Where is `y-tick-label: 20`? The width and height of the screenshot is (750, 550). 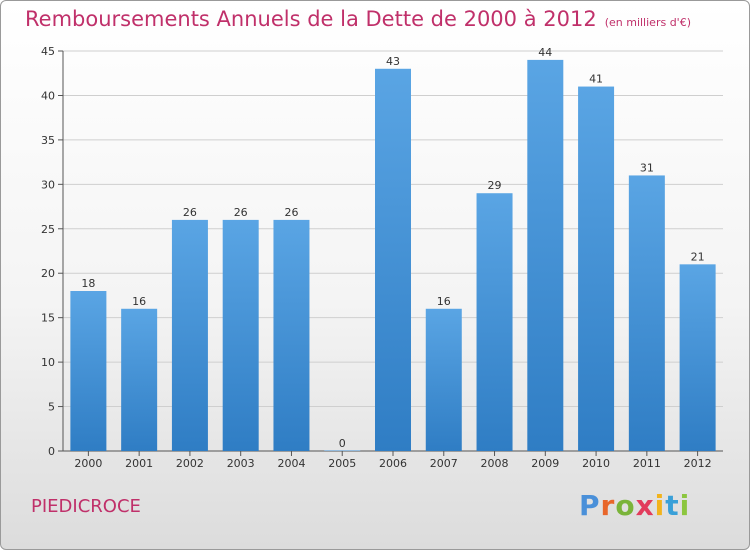 y-tick-label: 20 is located at coordinates (48, 273).